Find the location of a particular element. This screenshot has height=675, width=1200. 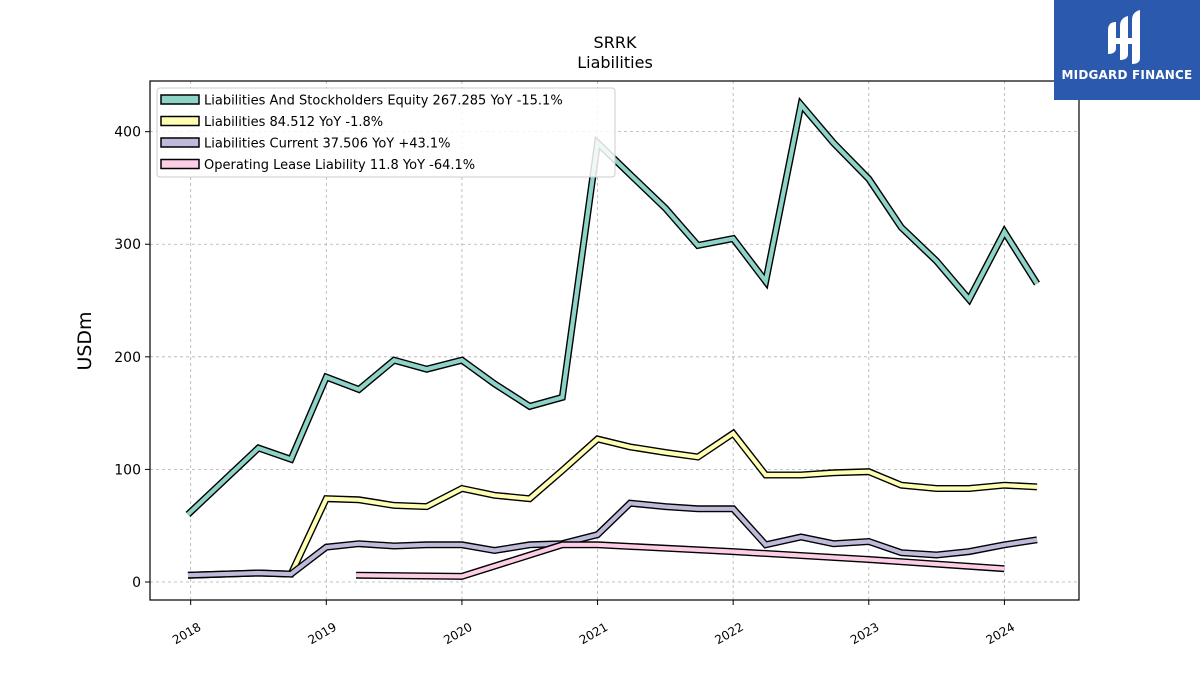

midgard-finance-logo: MIDGARD FINANCE is located at coordinates (1127, 50).